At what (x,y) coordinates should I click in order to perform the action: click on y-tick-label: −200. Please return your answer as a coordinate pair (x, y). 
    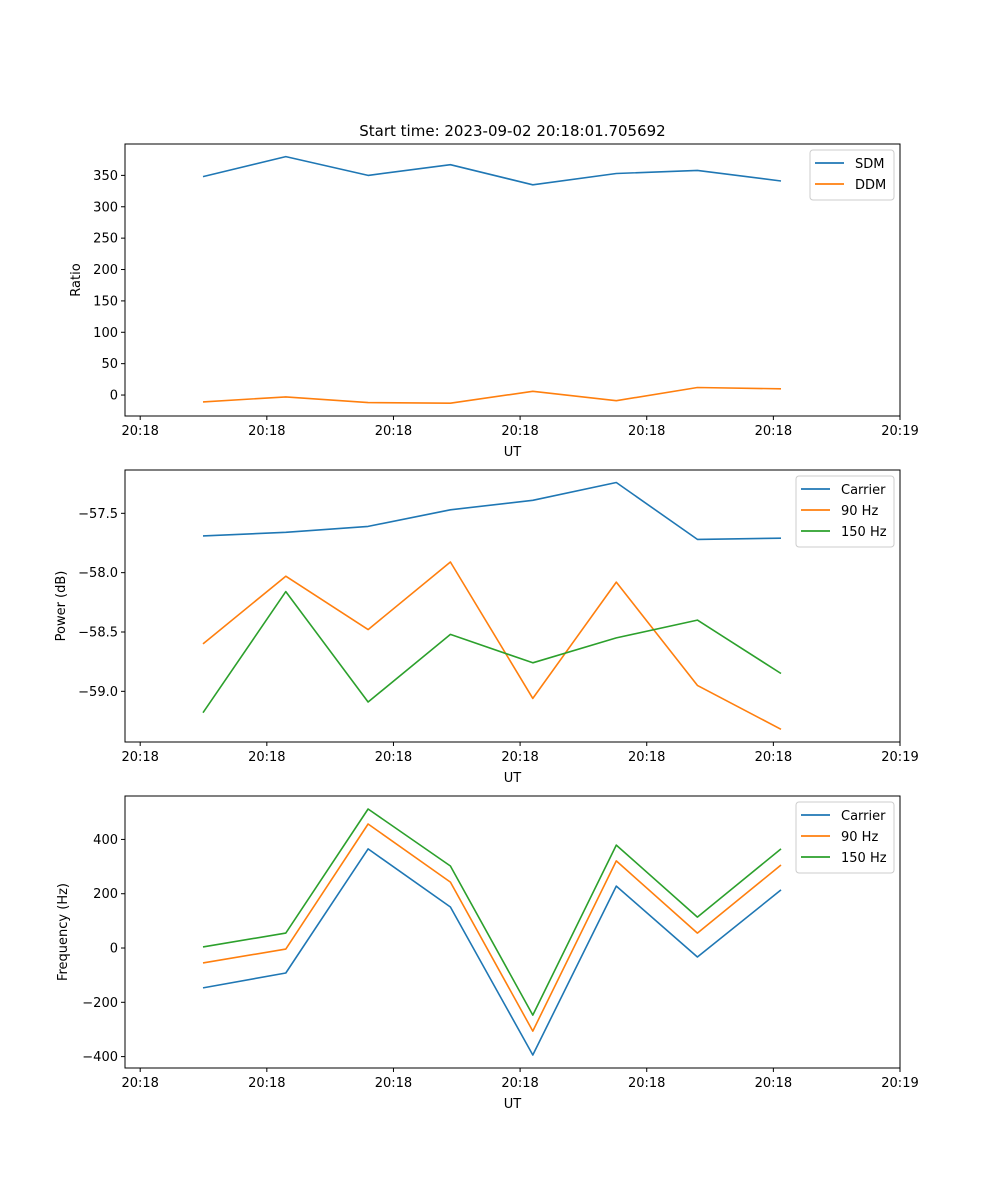
    Looking at the image, I should click on (100, 1003).